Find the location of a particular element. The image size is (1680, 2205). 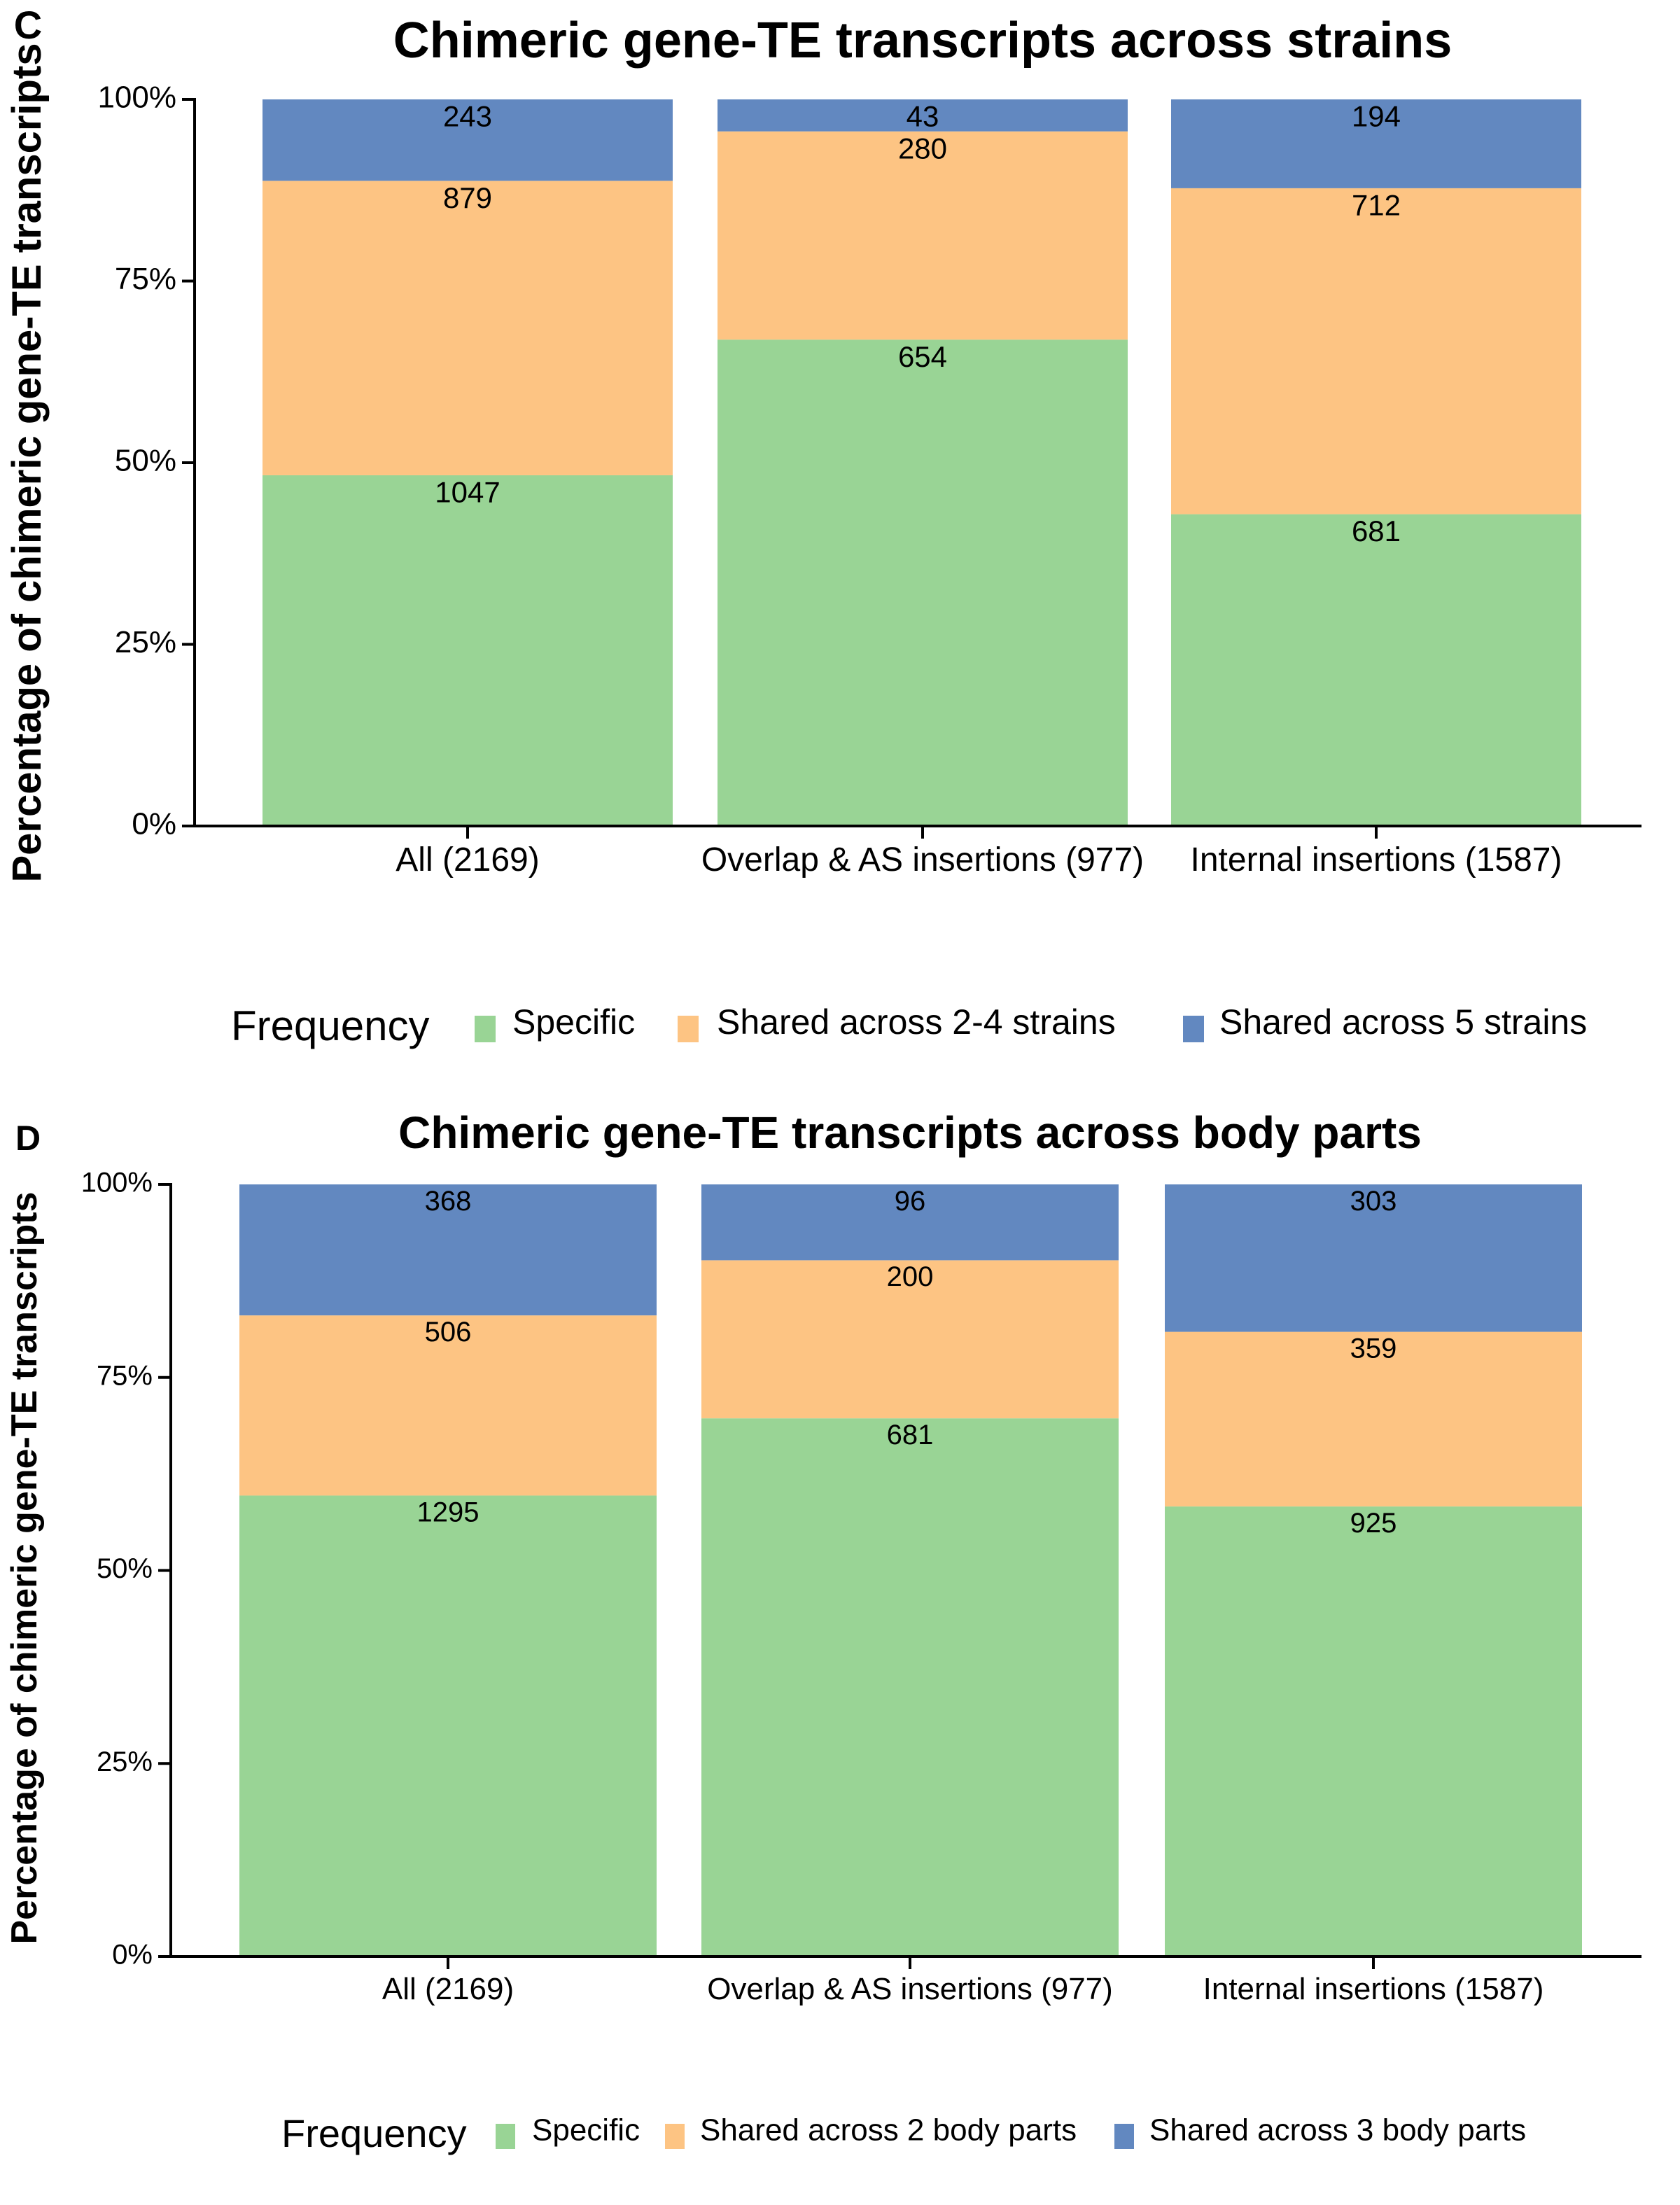

data-label-3-cat-1: 243 is located at coordinates (467, 116).